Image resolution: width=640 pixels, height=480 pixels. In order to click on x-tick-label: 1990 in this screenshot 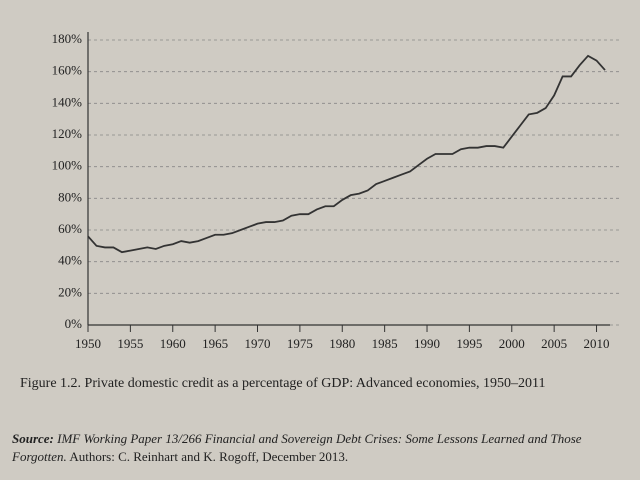, I will do `click(427, 343)`.